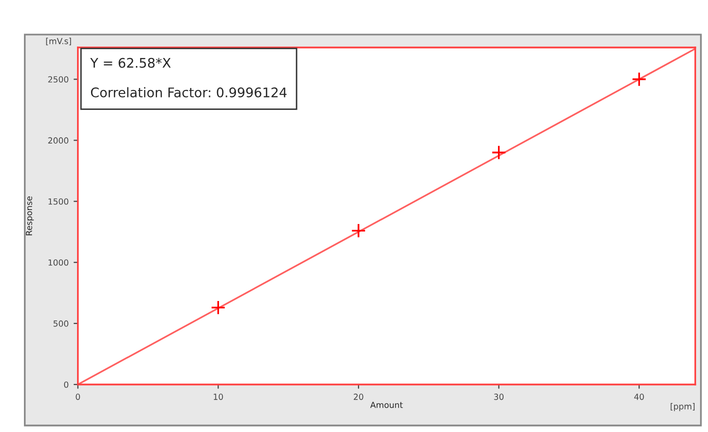 The width and height of the screenshot is (708, 432). What do you see at coordinates (58, 262) in the screenshot?
I see `y-tick-label: 1000` at bounding box center [58, 262].